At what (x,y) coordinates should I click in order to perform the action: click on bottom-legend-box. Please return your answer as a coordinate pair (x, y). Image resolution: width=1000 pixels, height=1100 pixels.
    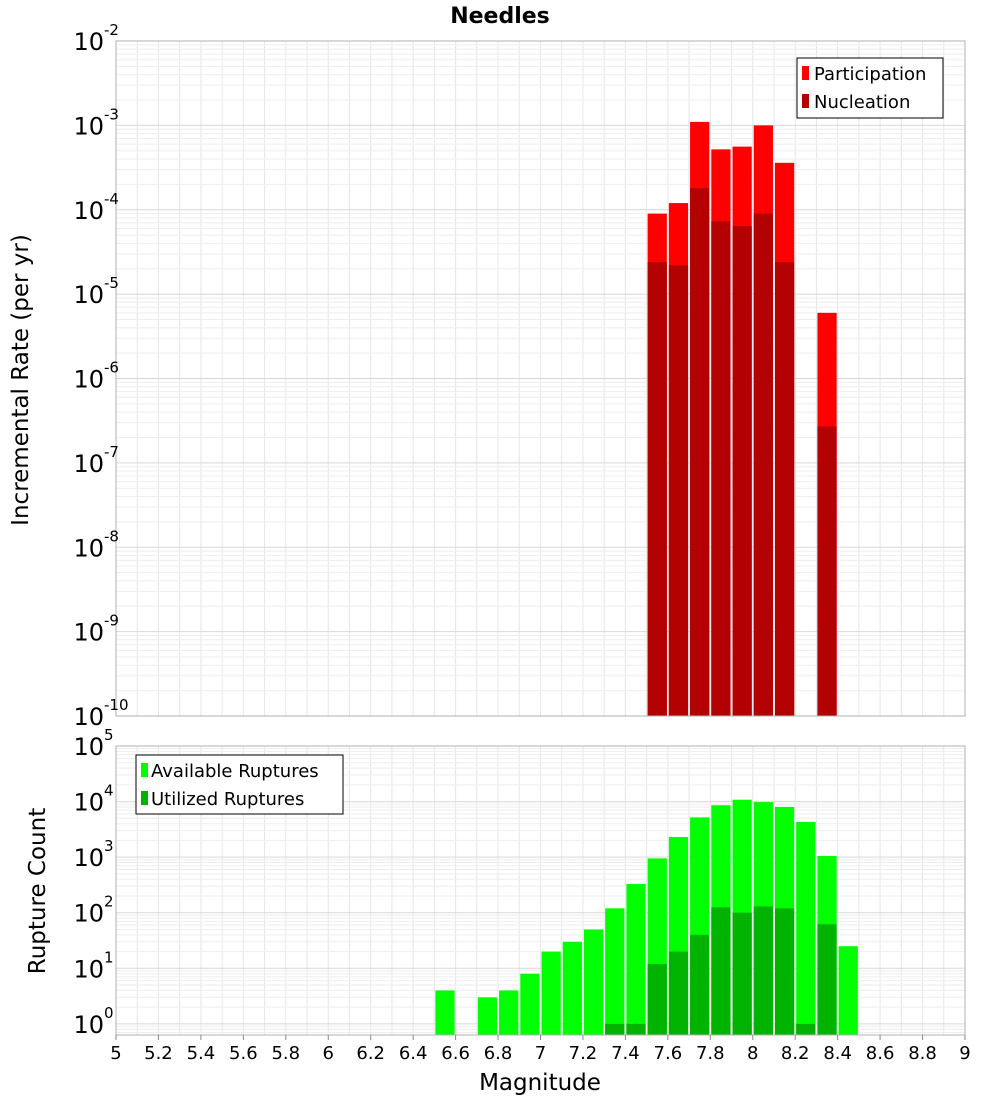
    Looking at the image, I should click on (239, 784).